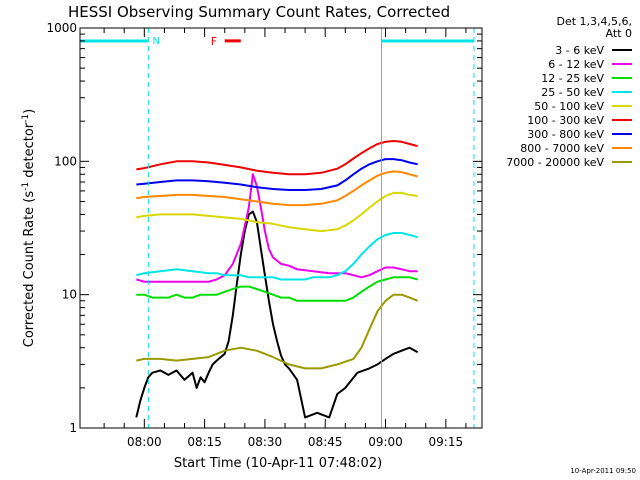 The width and height of the screenshot is (640, 480). What do you see at coordinates (265, 442) in the screenshot?
I see `x-tick-label-3: 08:30` at bounding box center [265, 442].